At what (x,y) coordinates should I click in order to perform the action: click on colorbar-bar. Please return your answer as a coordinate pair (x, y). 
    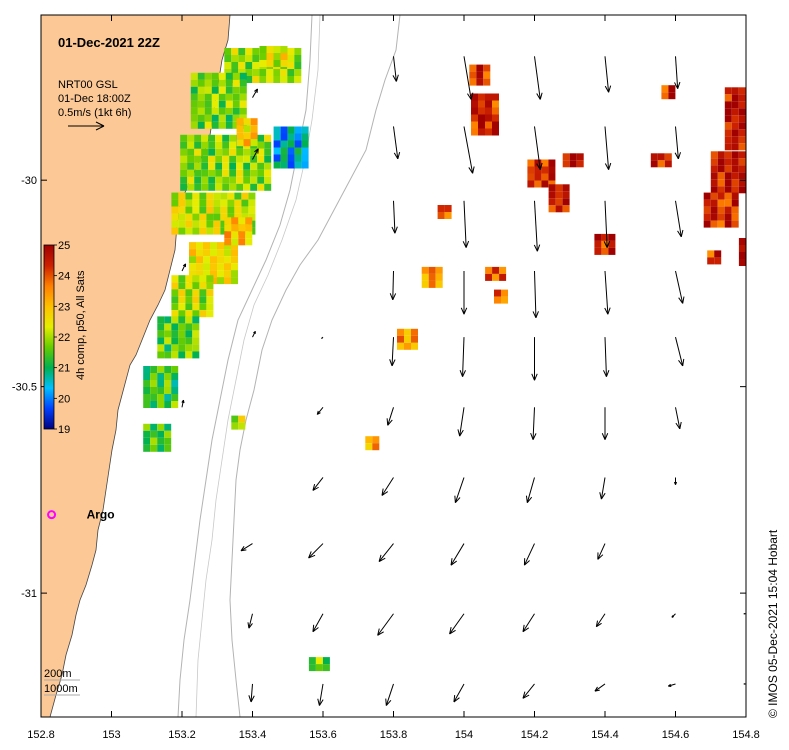
    Looking at the image, I should click on (49, 337).